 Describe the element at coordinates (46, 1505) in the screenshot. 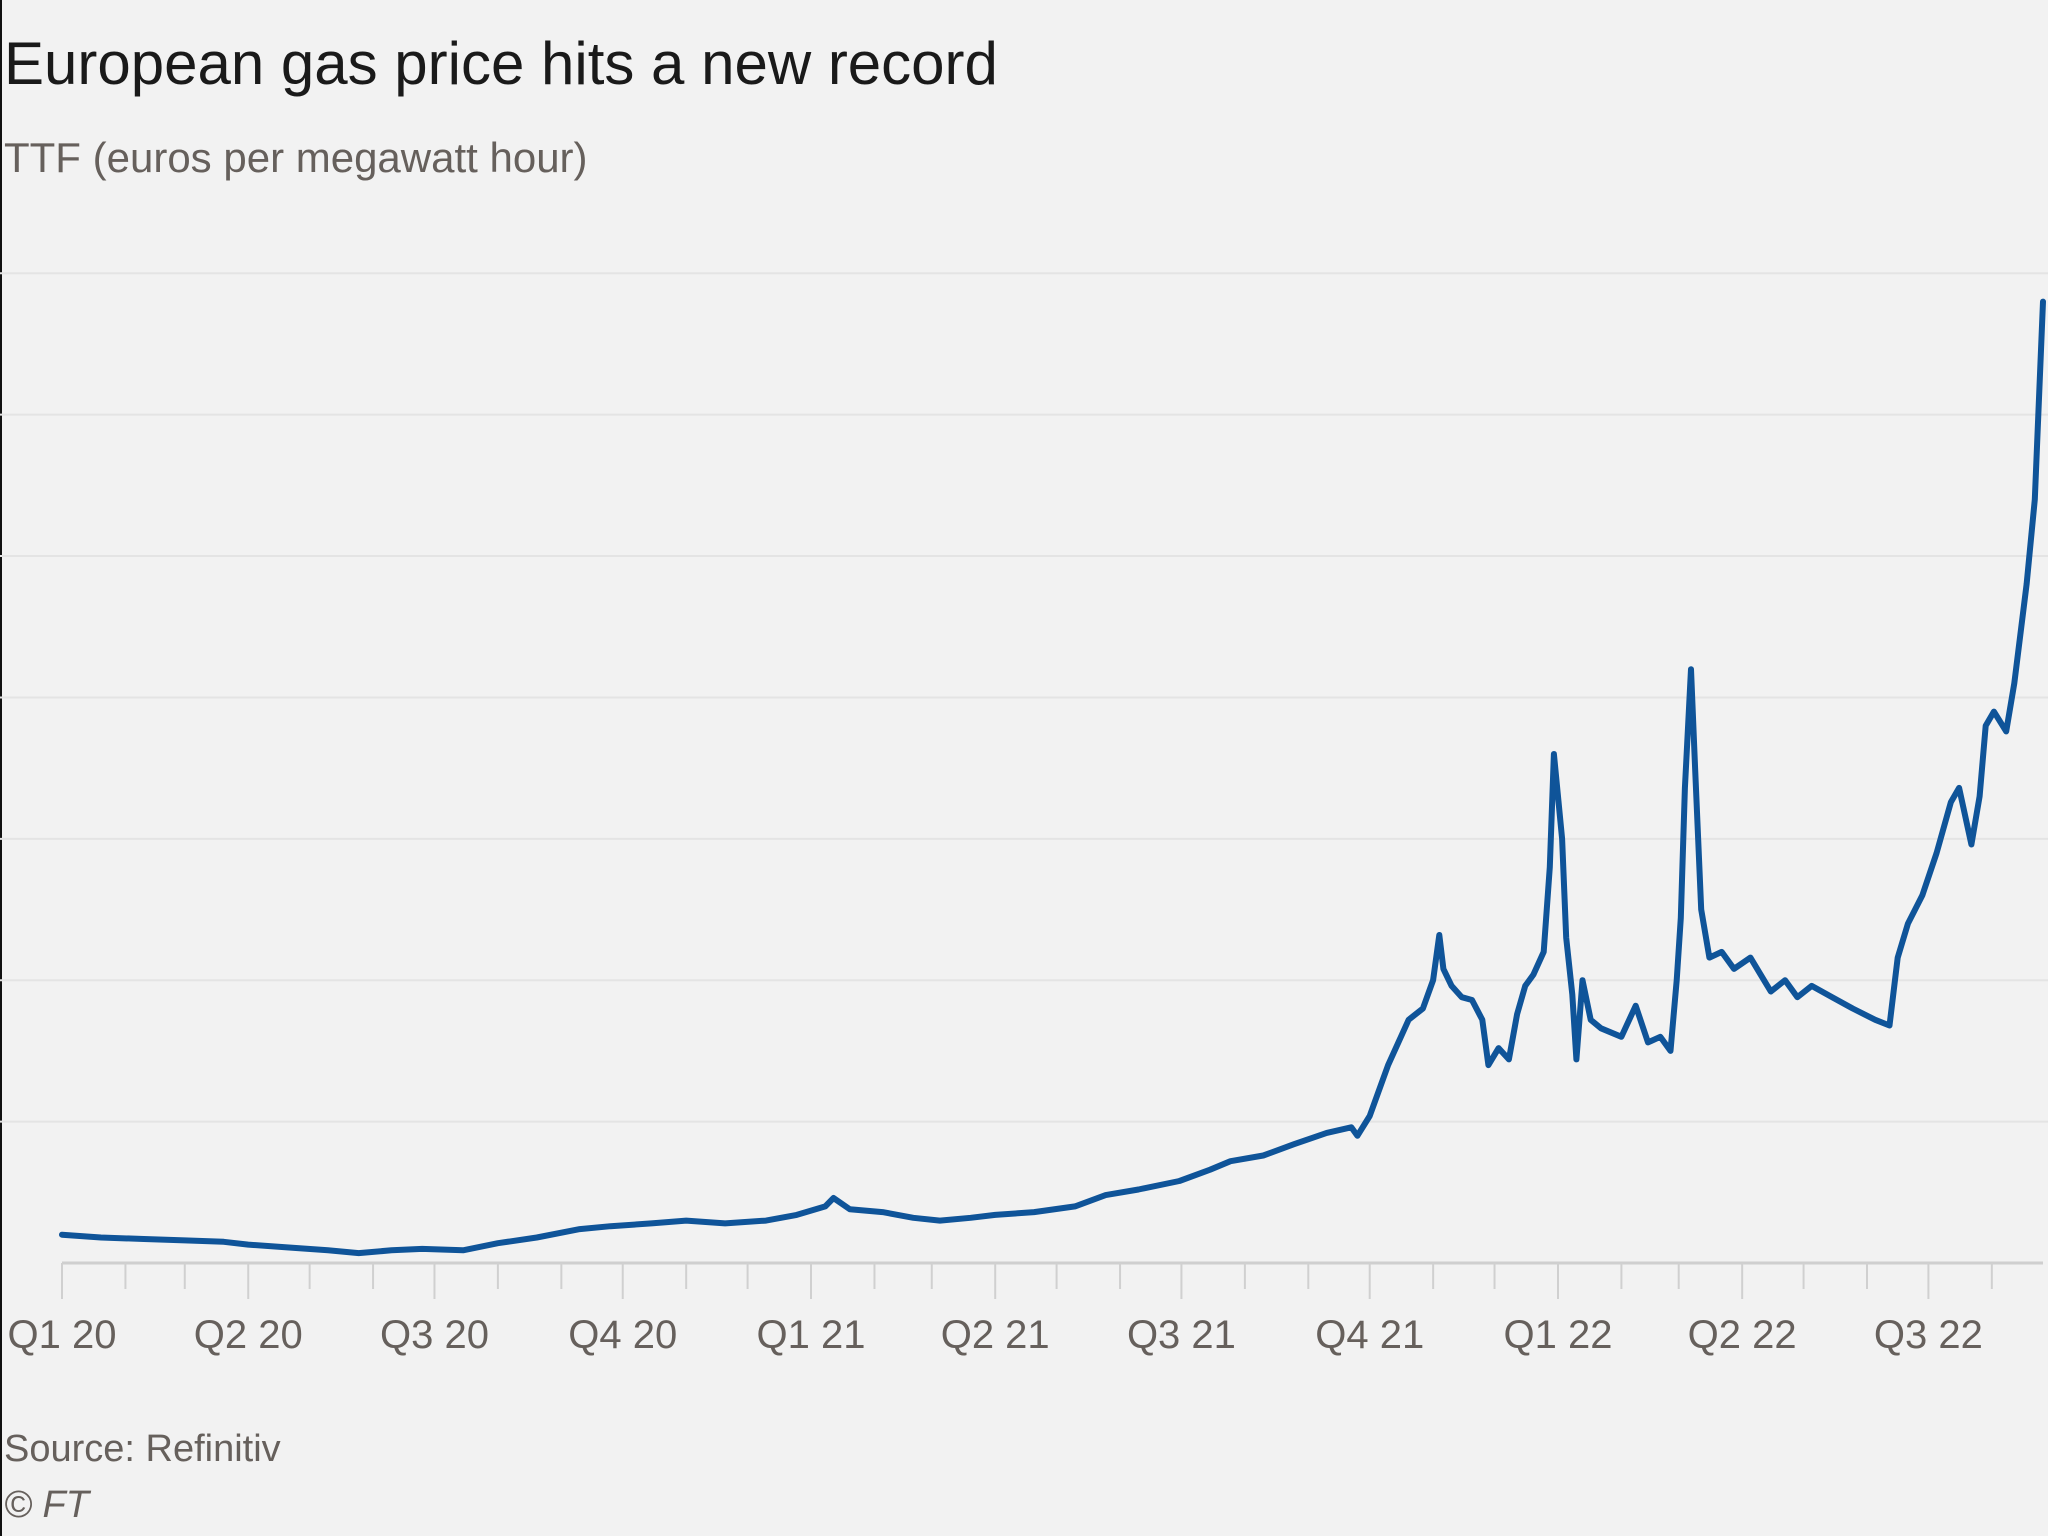

I see `copyright-note: © FT` at that location.